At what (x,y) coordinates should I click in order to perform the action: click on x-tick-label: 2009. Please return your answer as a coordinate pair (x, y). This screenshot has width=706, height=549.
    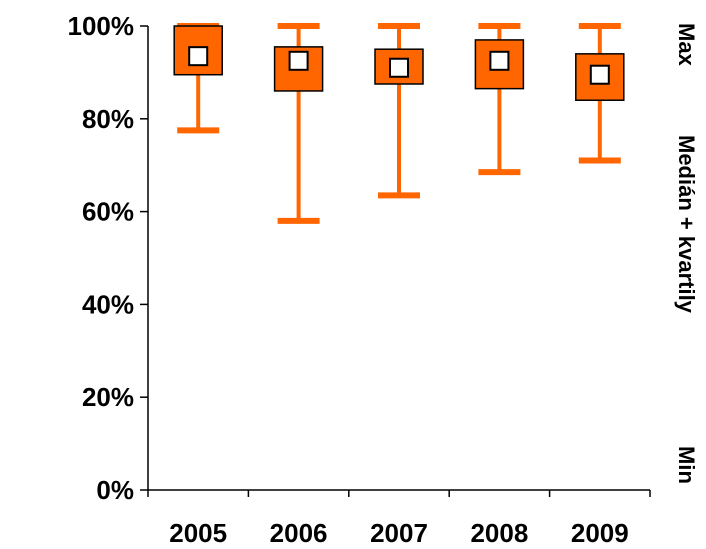
    Looking at the image, I should click on (600, 533).